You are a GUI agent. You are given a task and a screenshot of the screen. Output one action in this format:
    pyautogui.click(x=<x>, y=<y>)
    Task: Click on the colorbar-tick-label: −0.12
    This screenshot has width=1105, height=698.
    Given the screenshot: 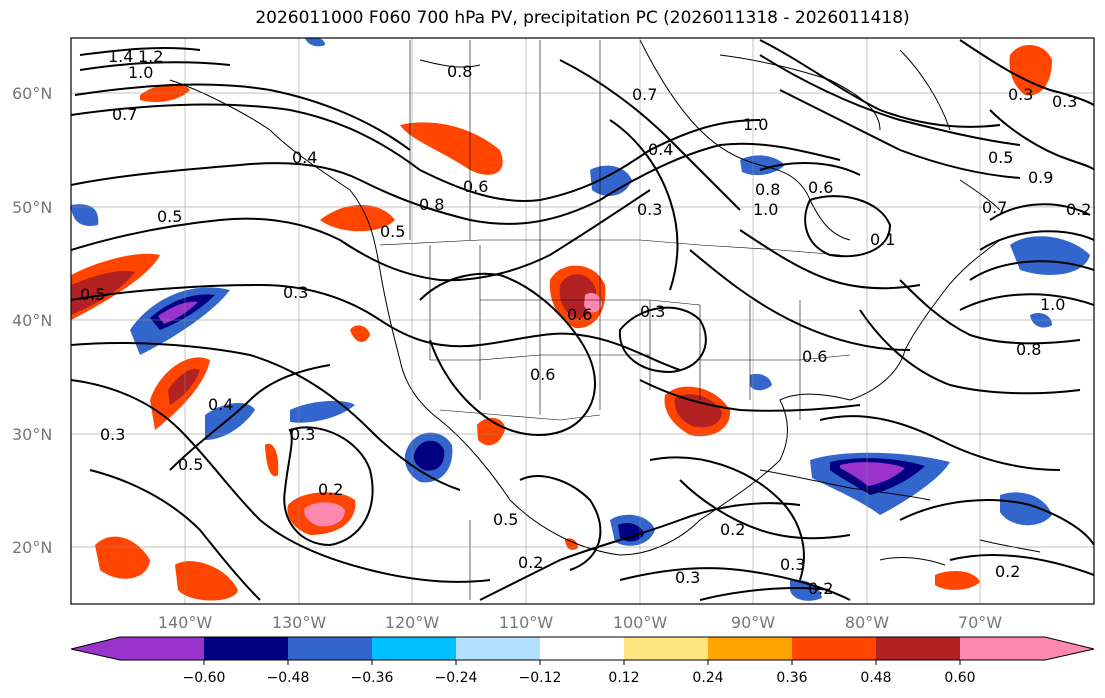 What is the action you would take?
    pyautogui.click(x=540, y=678)
    